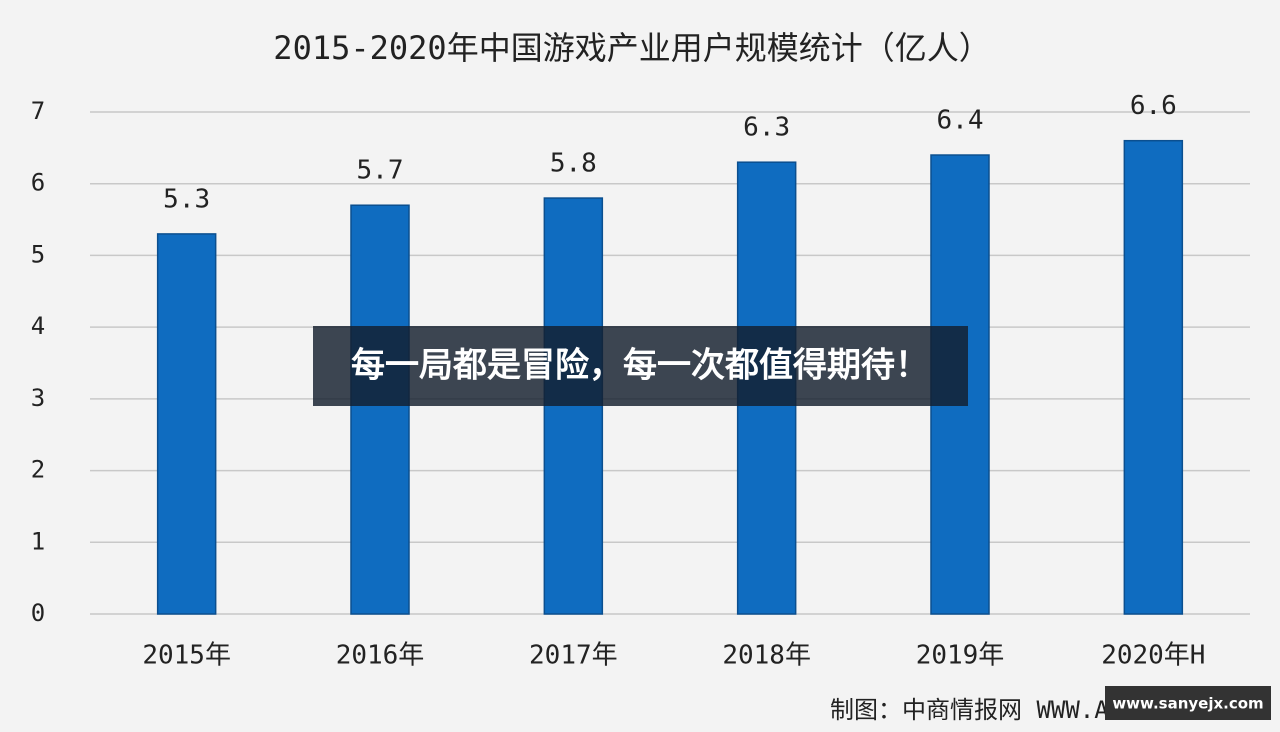 The image size is (1280, 732). What do you see at coordinates (766, 128) in the screenshot?
I see `data-label: 6.3` at bounding box center [766, 128].